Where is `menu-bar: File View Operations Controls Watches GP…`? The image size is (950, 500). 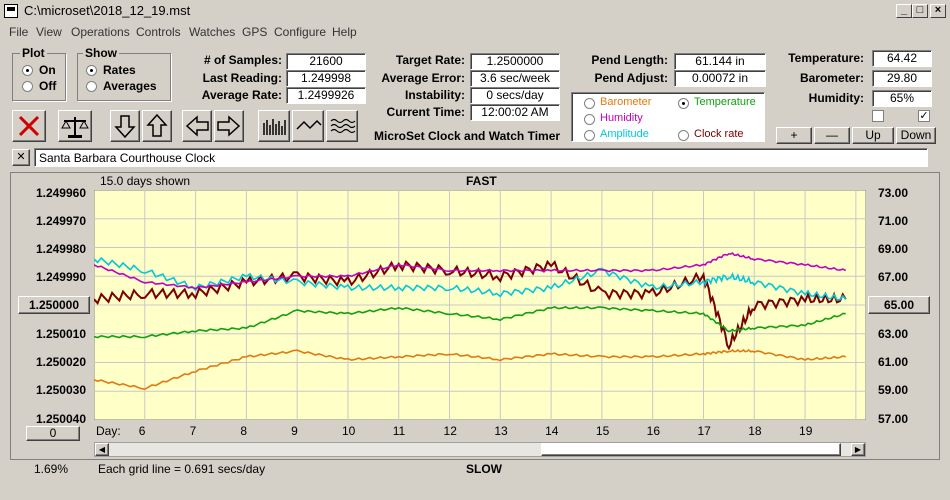 menu-bar: File View Operations Controls Watches GP… is located at coordinates (475, 32).